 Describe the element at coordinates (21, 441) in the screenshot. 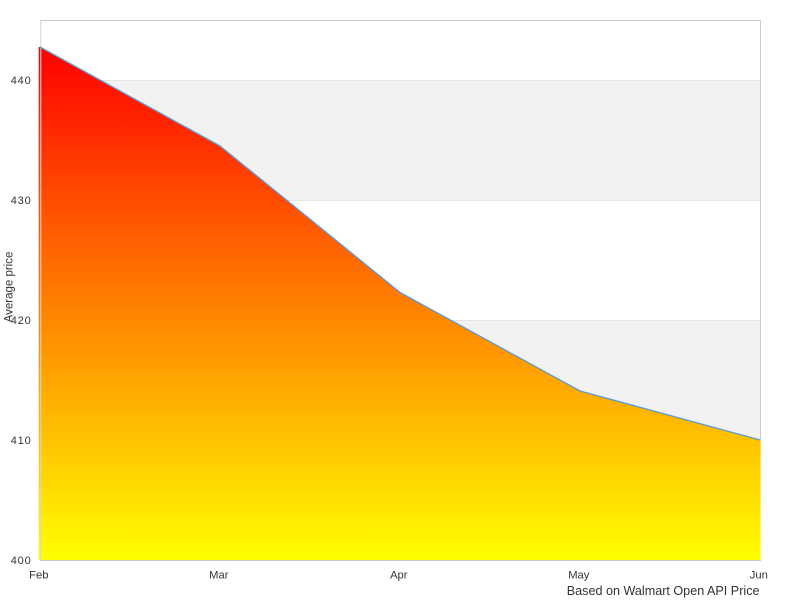

I see `svg-text: 410` at that location.